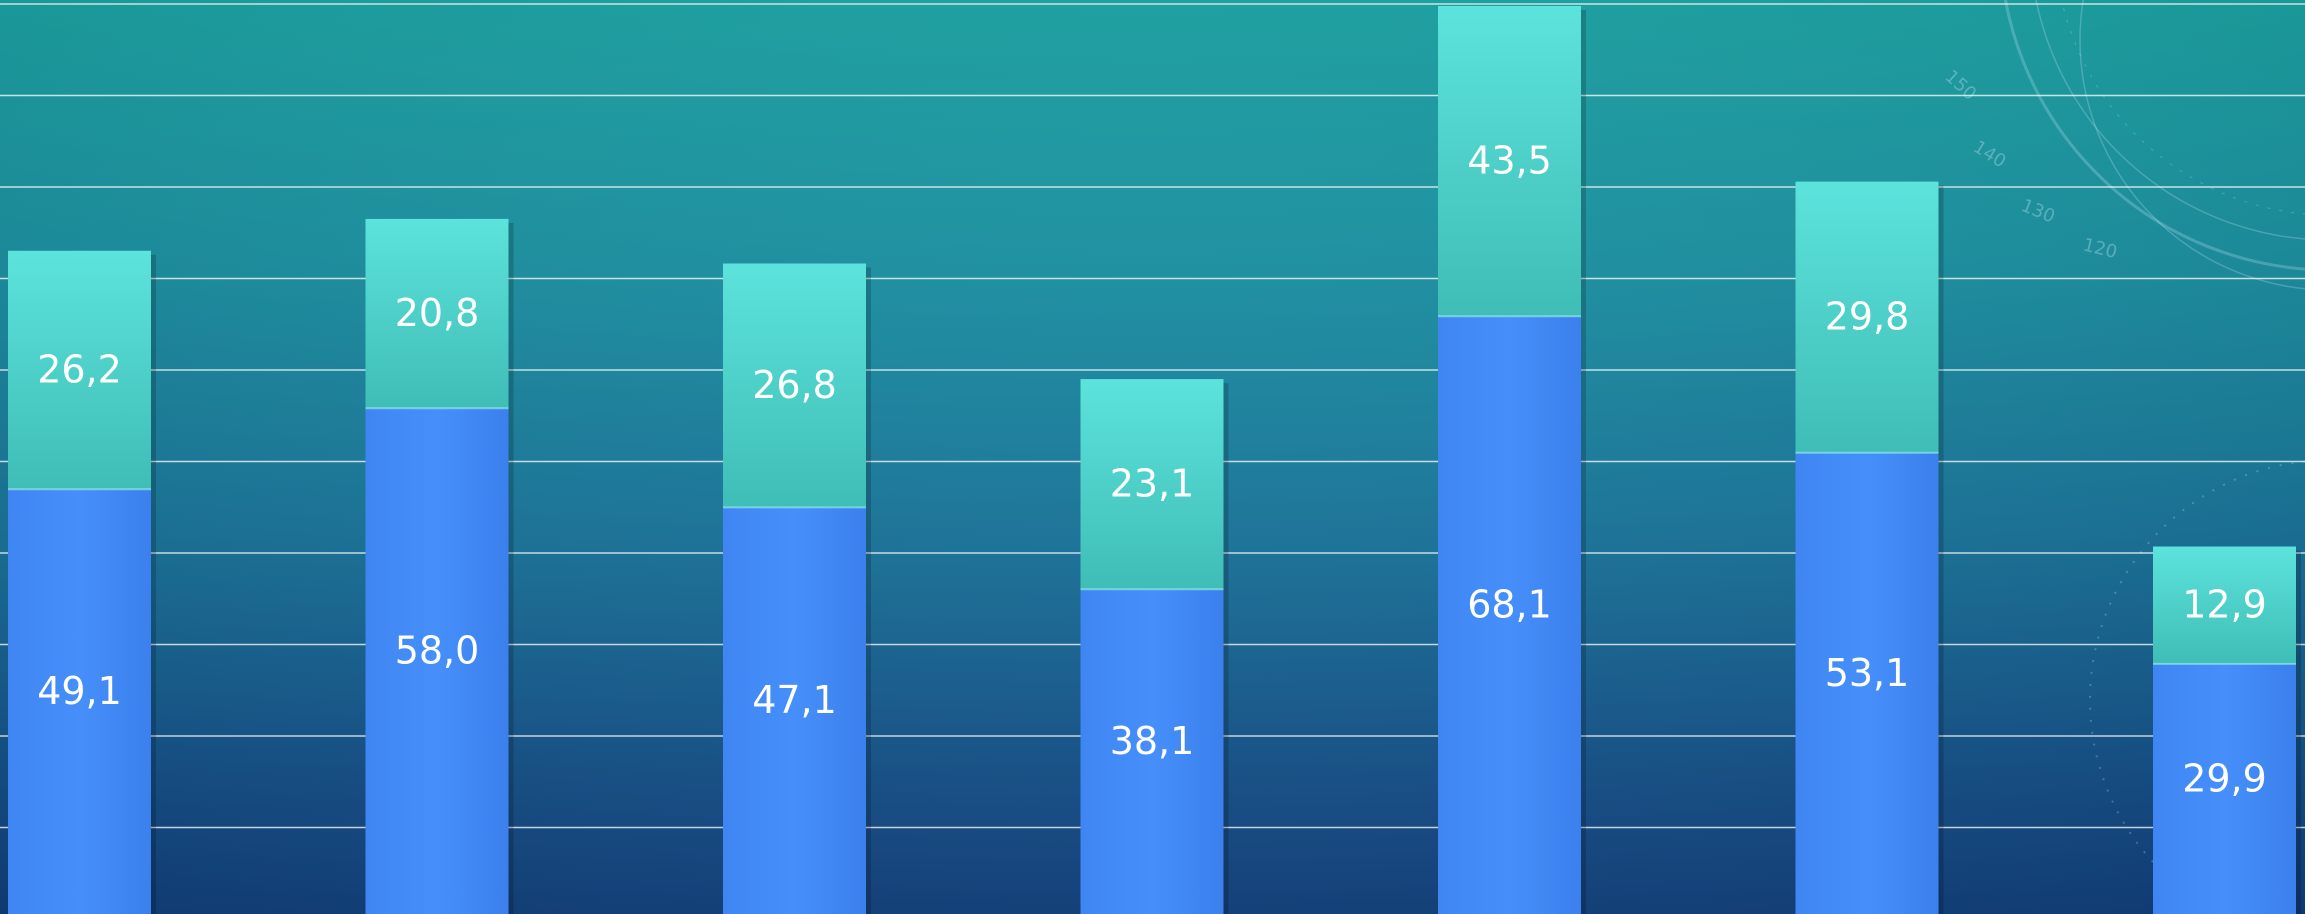 This screenshot has height=914, width=2305. Describe the element at coordinates (2224, 778) in the screenshot. I see `data-label-series-1: 29,9` at that location.